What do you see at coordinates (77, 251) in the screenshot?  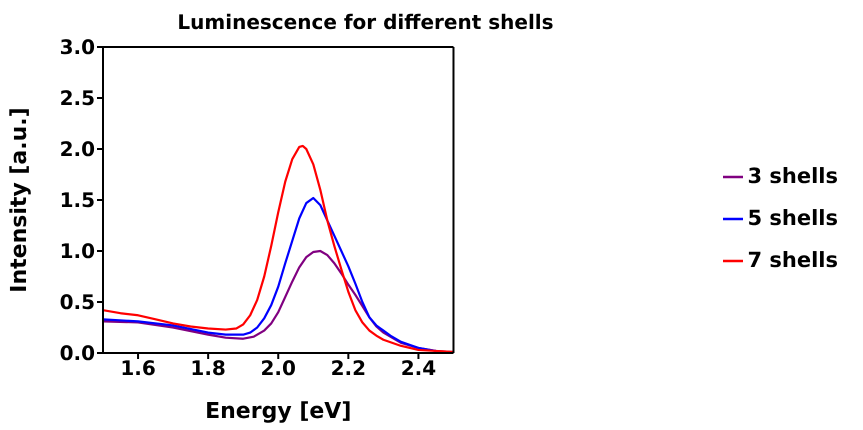 I see `y-tick-label: 1.0` at bounding box center [77, 251].